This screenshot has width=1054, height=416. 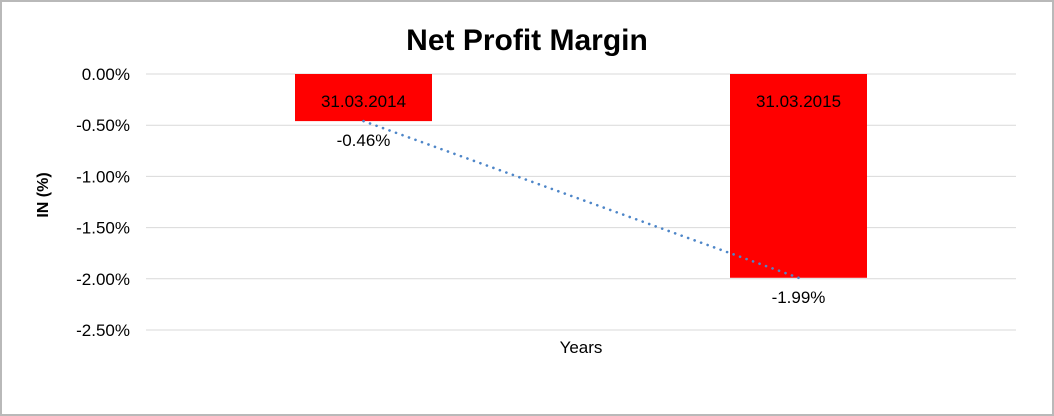 I want to click on y-tick-label: -0.50%, so click(x=103, y=125).